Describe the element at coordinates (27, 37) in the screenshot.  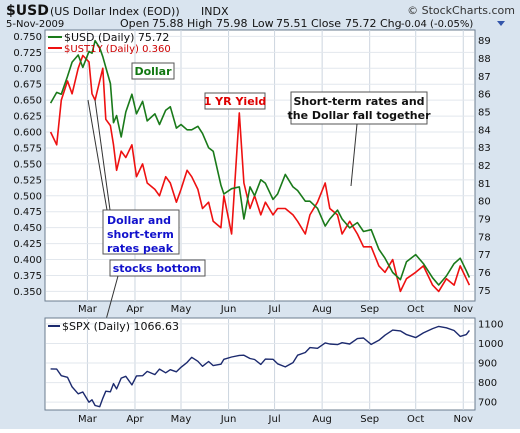
I see `y-tick-label-left: 0.750` at that location.